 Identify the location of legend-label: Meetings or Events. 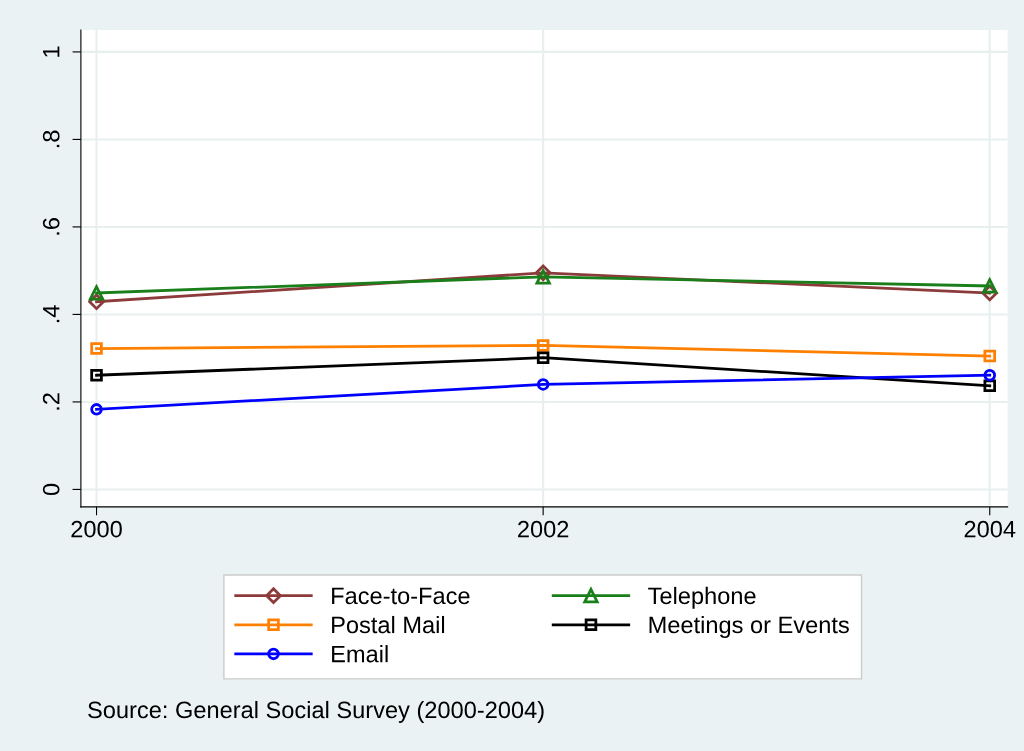
(749, 626).